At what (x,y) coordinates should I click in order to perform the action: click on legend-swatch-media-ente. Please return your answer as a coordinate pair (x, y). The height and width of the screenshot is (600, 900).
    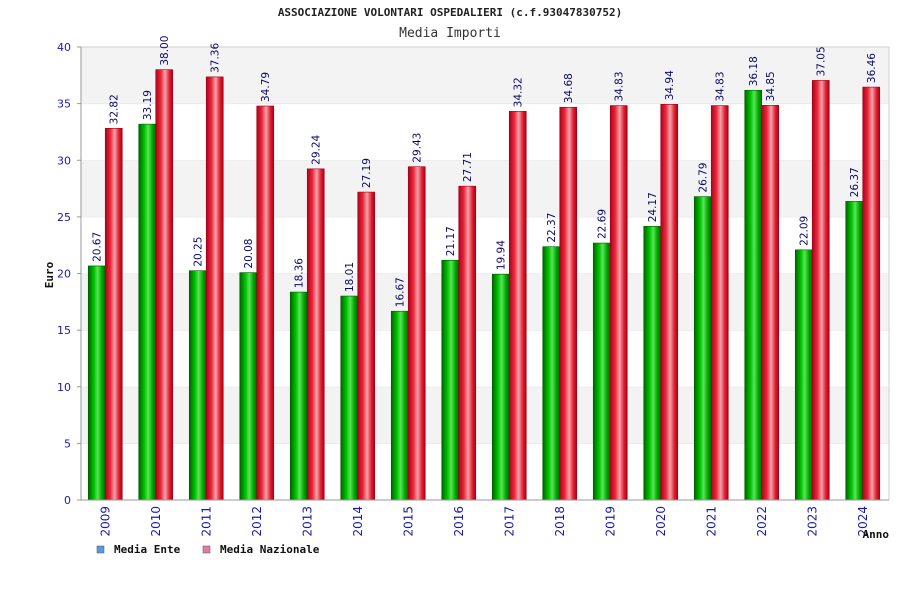
    Looking at the image, I should click on (100, 549).